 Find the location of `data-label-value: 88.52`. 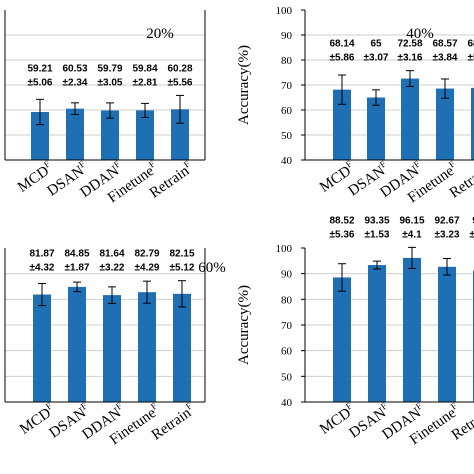

data-label-value: 88.52 is located at coordinates (341, 220).